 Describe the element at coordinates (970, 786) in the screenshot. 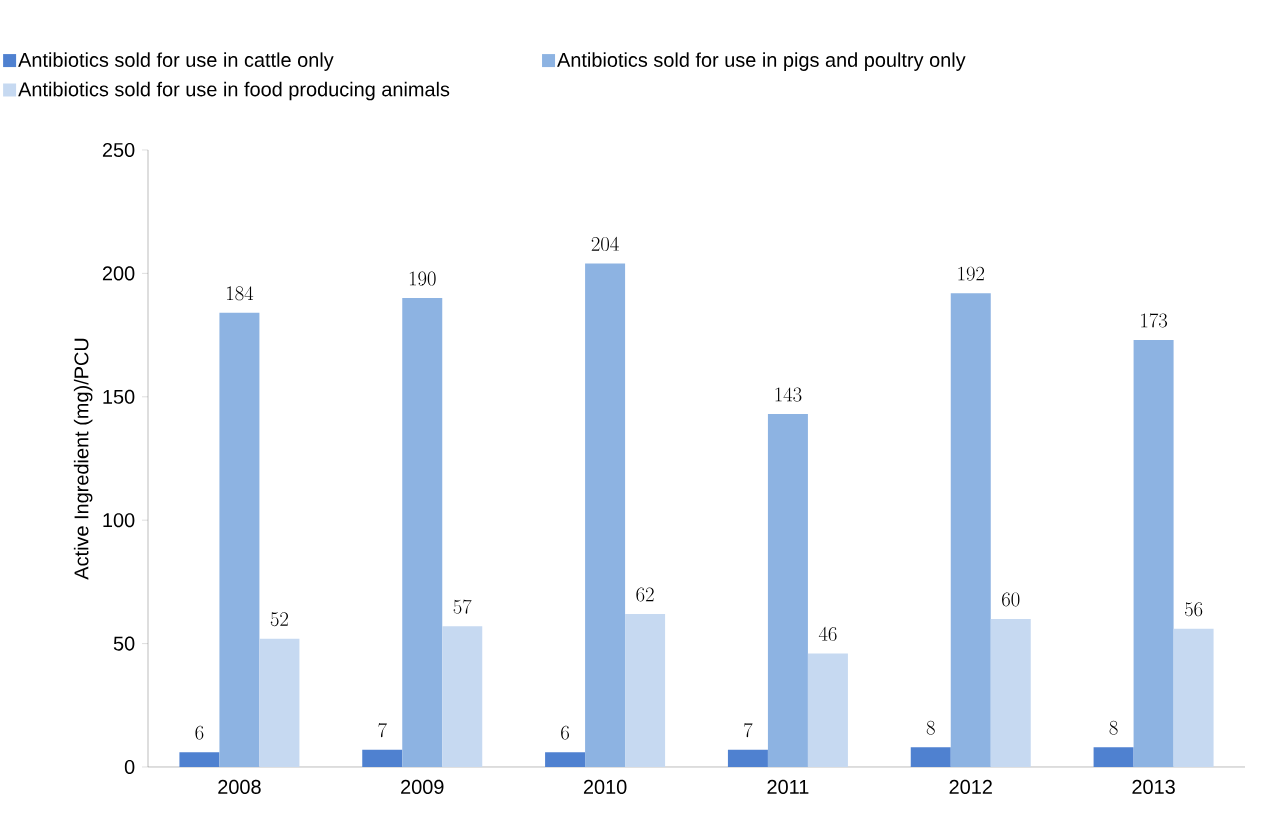

I see `x-tick-label: 2012` at that location.